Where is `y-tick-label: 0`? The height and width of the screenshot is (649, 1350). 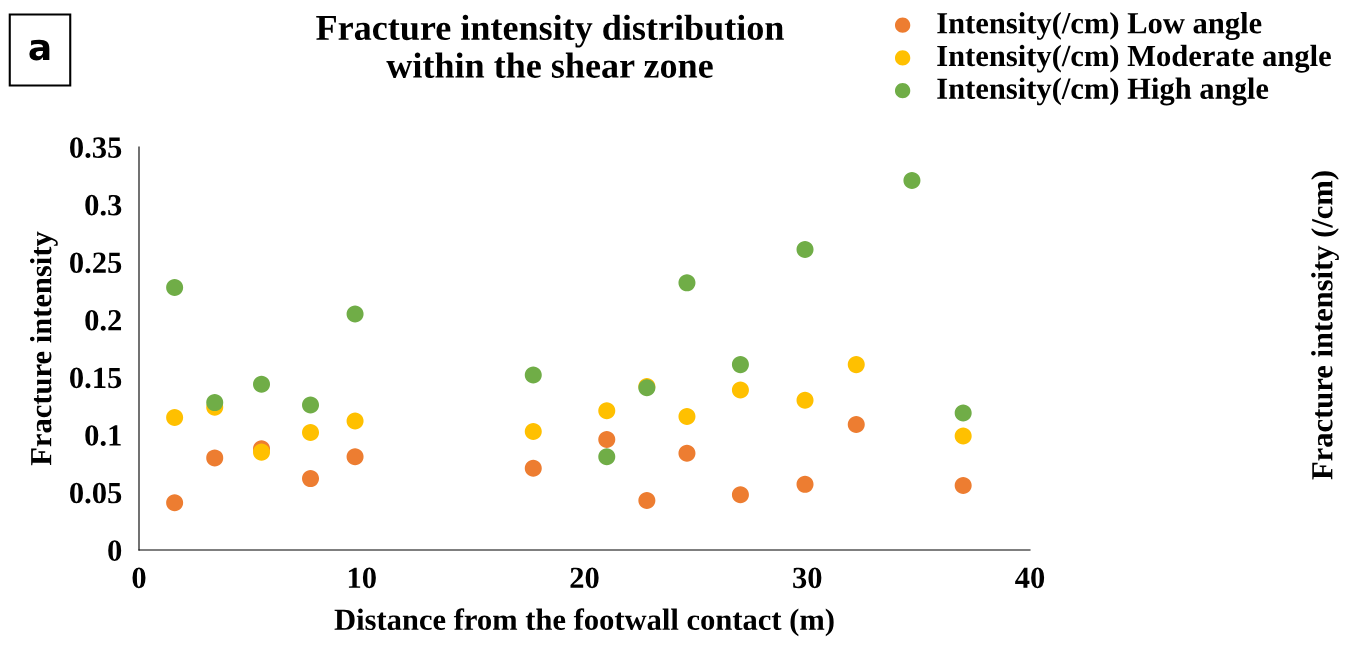
y-tick-label: 0 is located at coordinates (115, 550).